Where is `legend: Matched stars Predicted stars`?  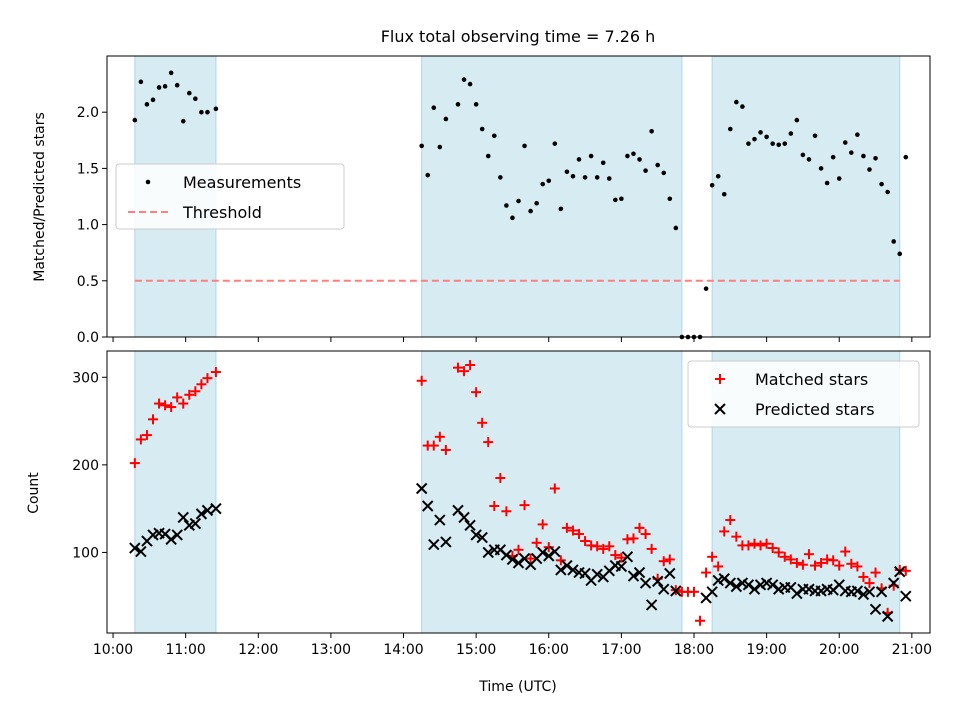 legend: Matched stars Predicted stars is located at coordinates (803, 394).